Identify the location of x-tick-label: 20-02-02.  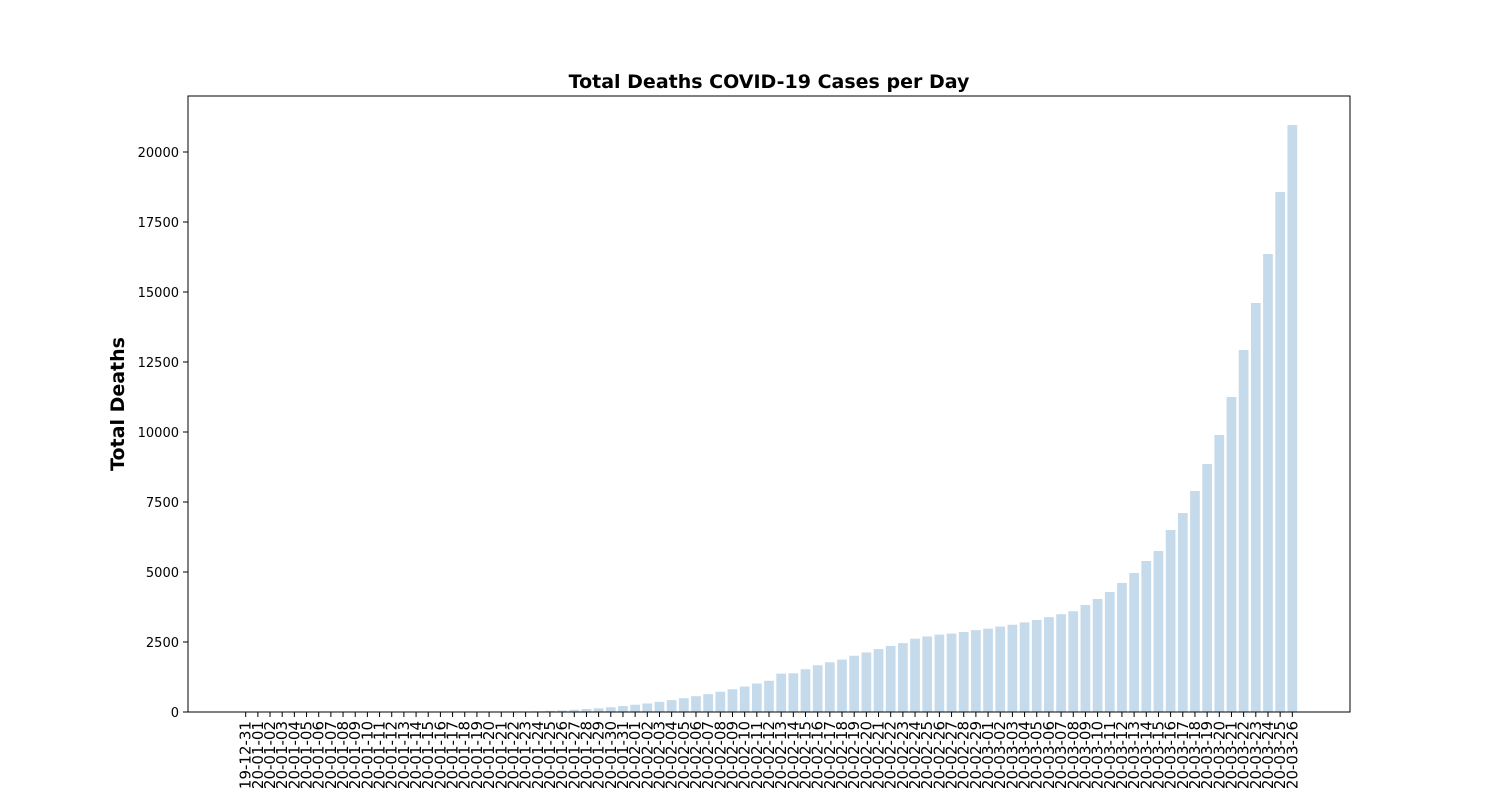
(647, 755).